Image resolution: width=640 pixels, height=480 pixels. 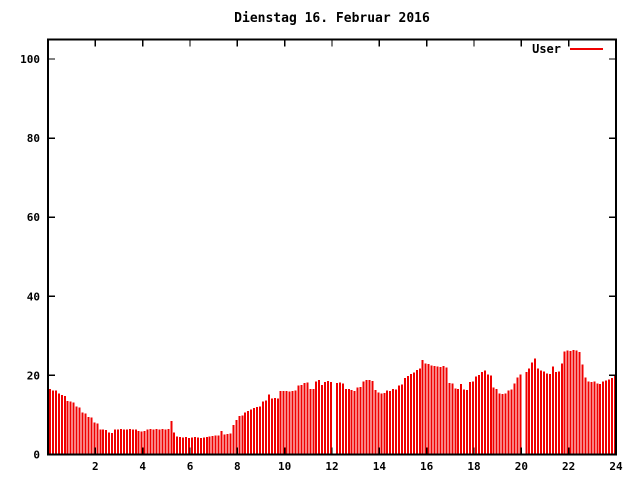 What do you see at coordinates (30, 59) in the screenshot?
I see `y-tick-label: 100` at bounding box center [30, 59].